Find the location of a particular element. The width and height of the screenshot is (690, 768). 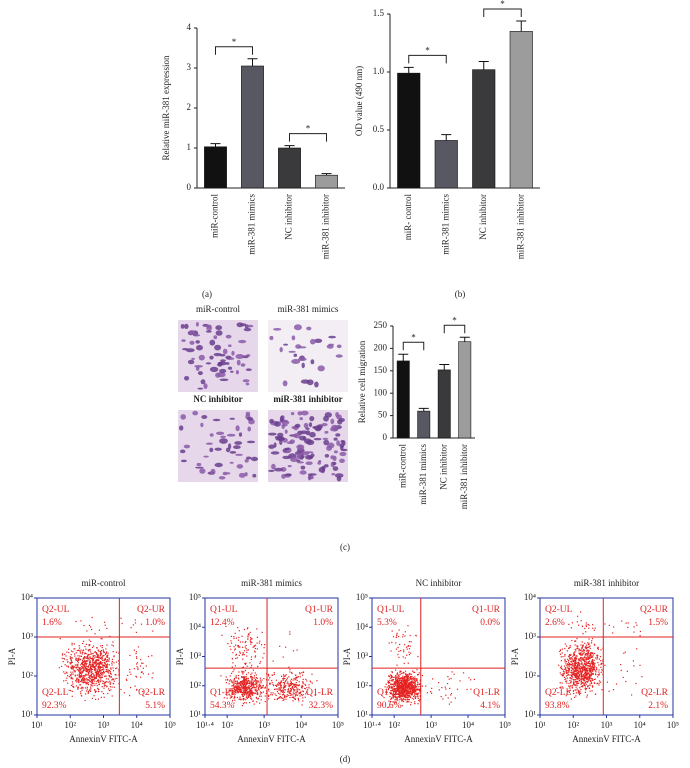

y-tick-label: 200 is located at coordinates (381, 347).